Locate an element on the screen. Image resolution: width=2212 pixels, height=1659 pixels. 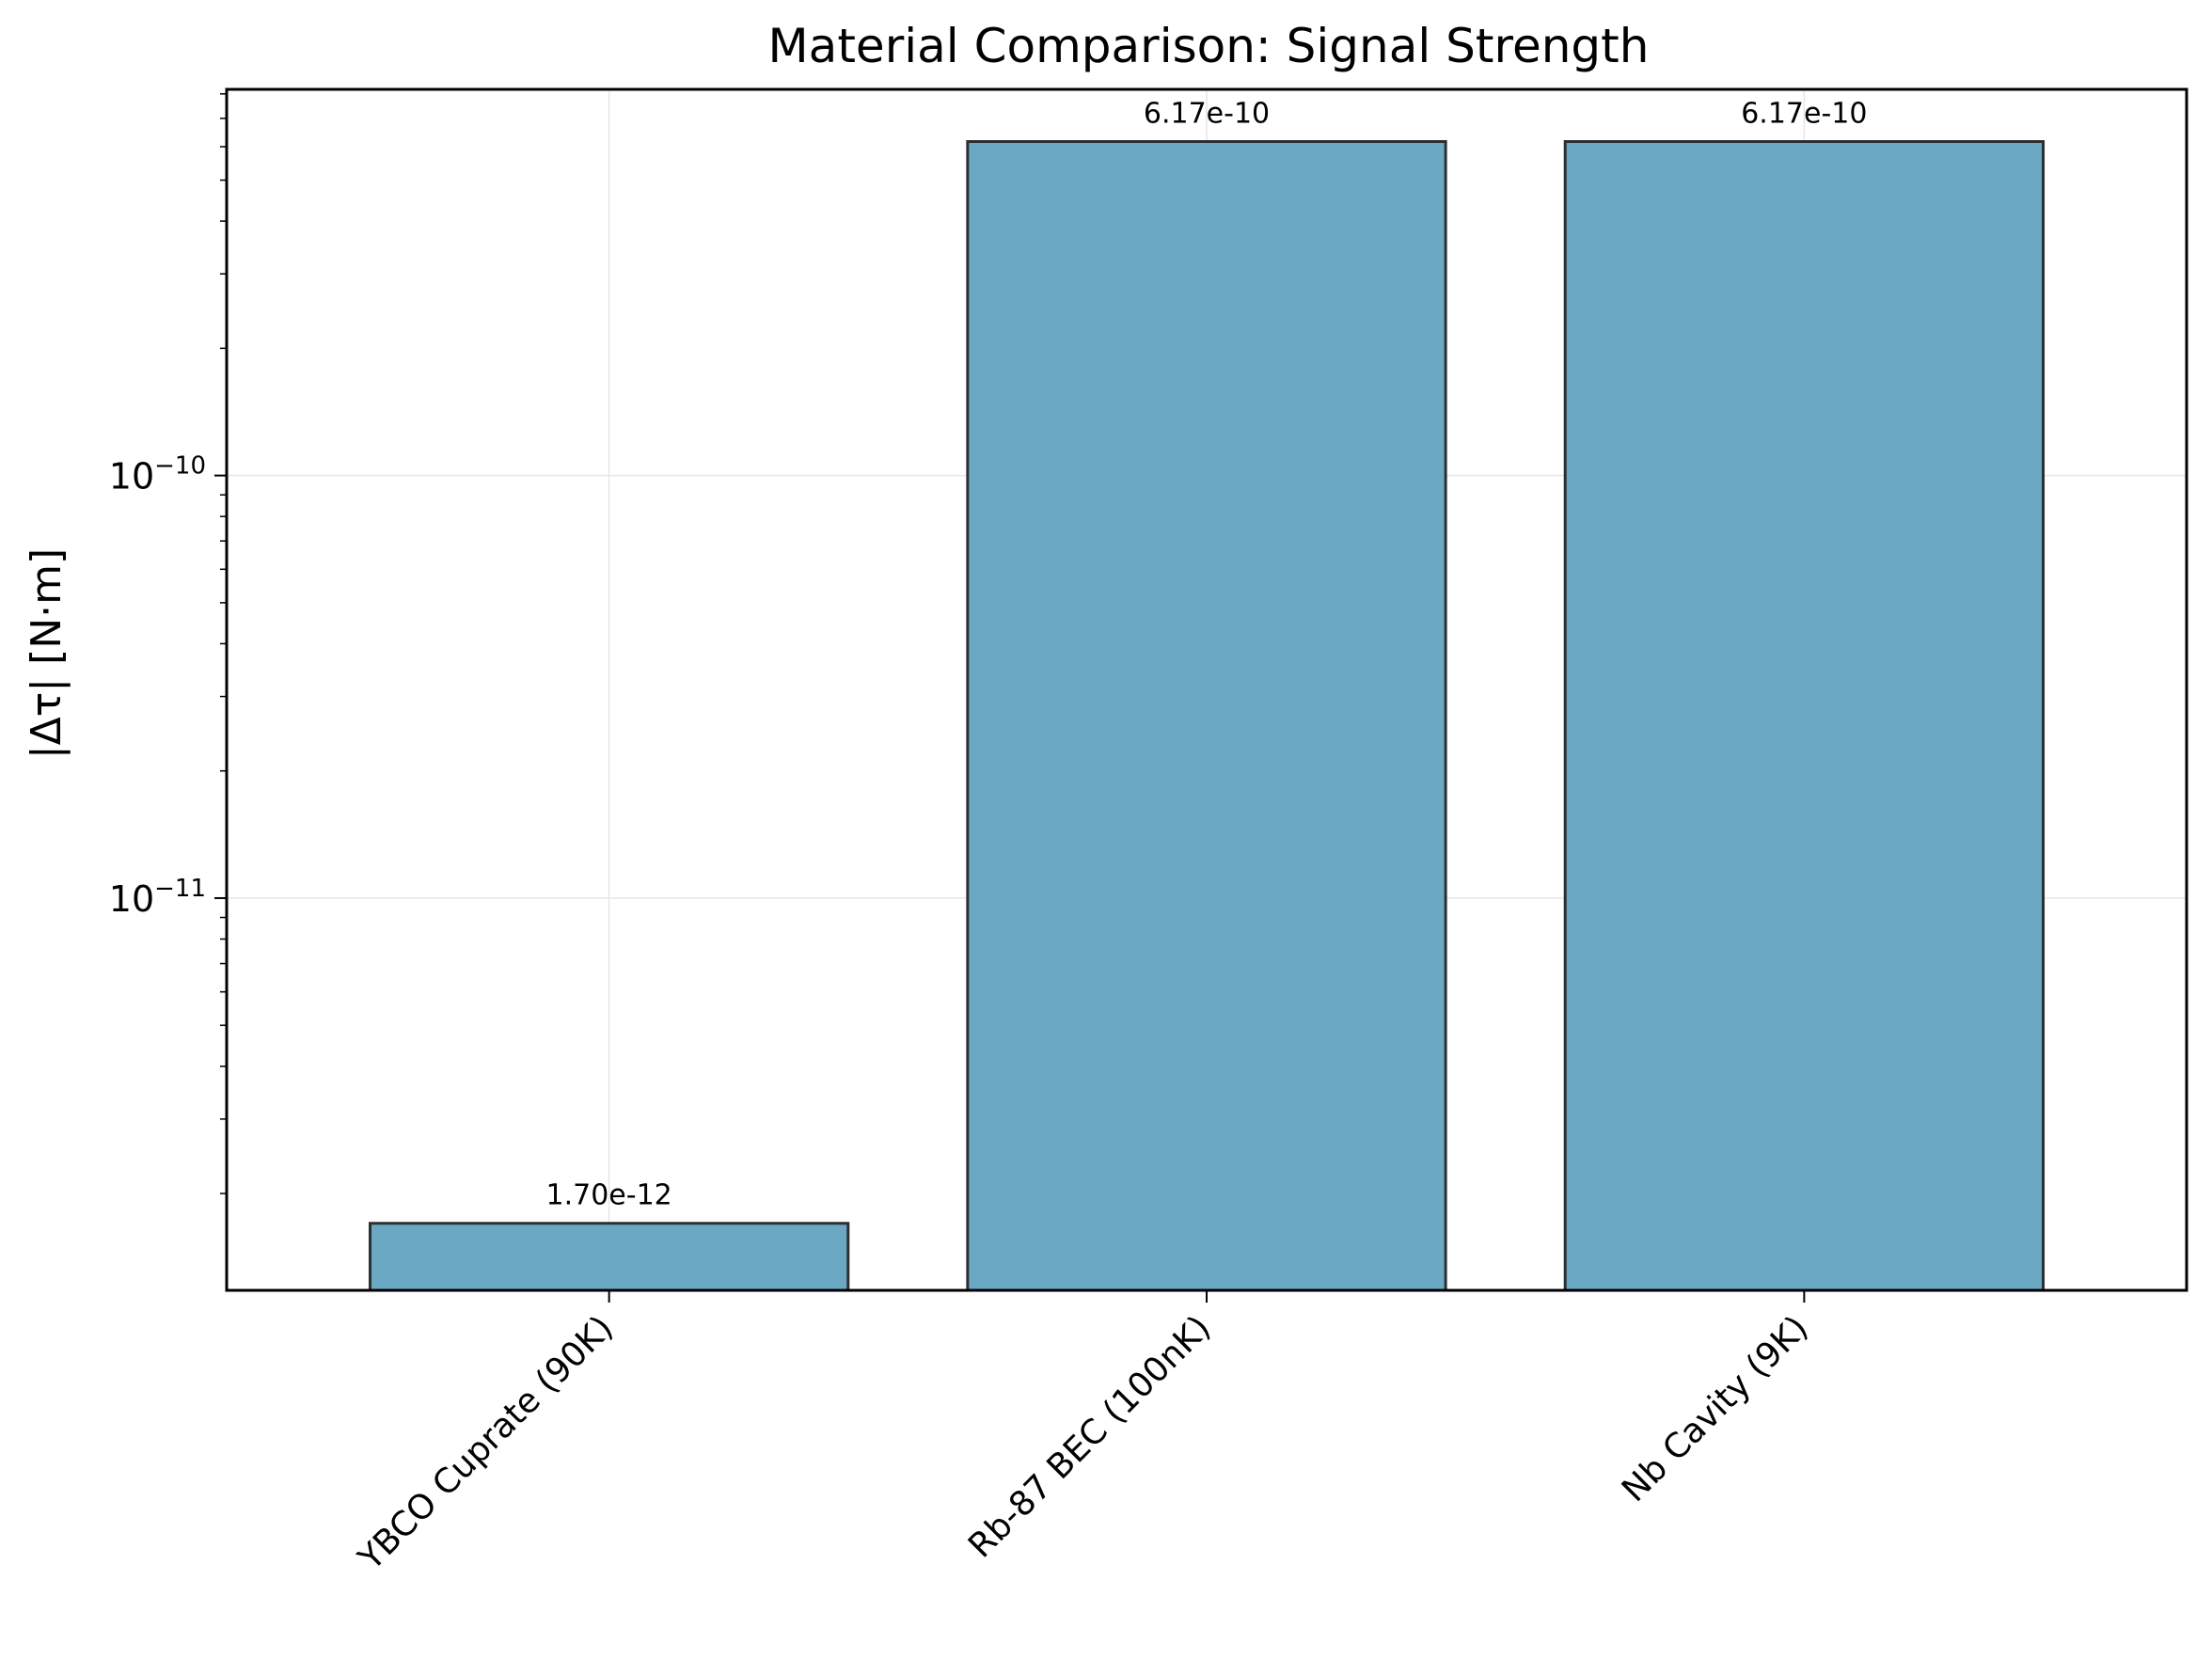
x-tick-label: Rb-87 BEC (100nK) is located at coordinates (1089, 1436).